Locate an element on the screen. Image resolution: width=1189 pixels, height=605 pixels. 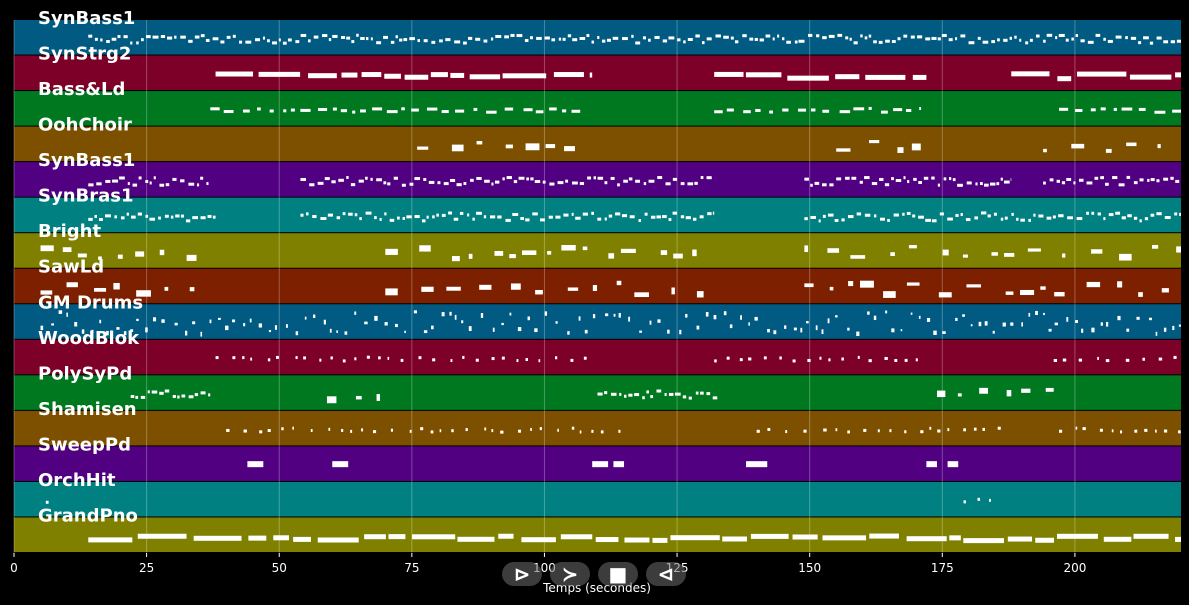
prev-button: ⊲ is located at coordinates (666, 574).